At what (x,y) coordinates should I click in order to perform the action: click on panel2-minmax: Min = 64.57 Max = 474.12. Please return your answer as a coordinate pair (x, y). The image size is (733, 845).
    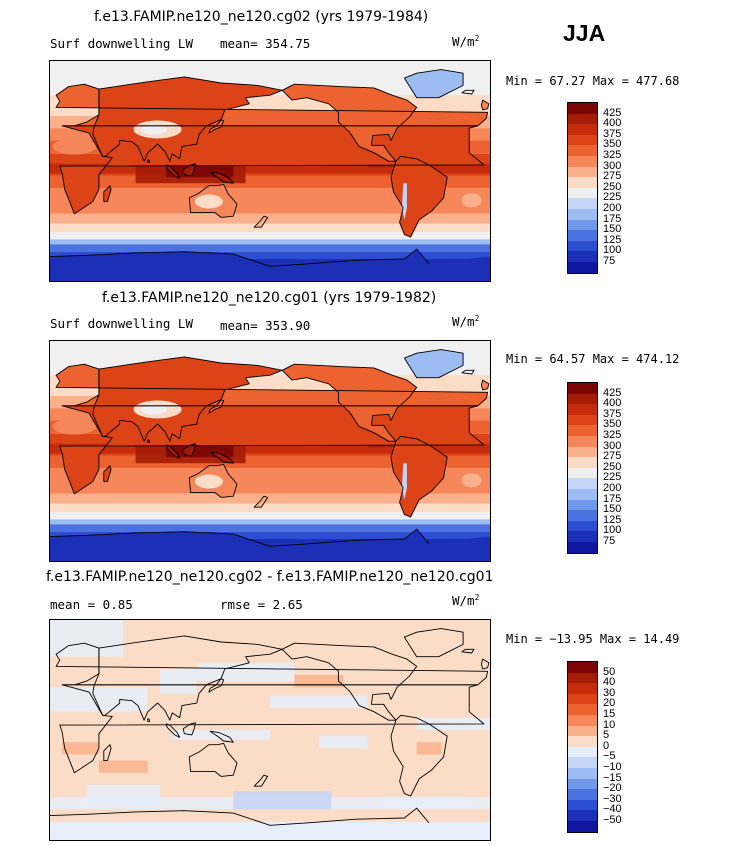
    Looking at the image, I should click on (593, 359).